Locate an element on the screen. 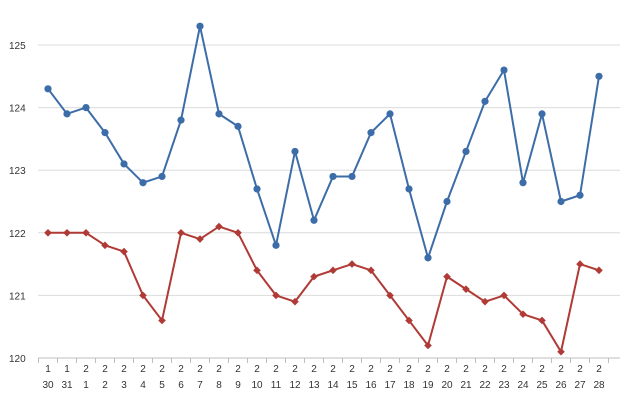 The image size is (640, 400). x-tick-label: 27 is located at coordinates (580, 385).